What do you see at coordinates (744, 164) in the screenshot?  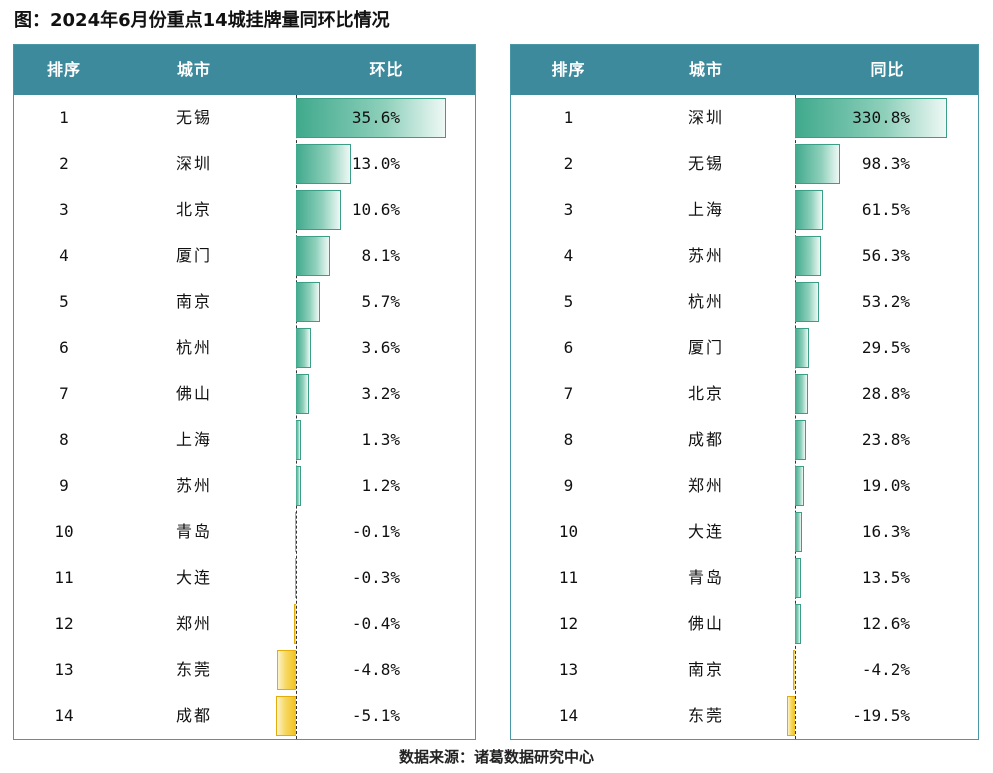 I see `table-row: 2 无锡 98.3%` at bounding box center [744, 164].